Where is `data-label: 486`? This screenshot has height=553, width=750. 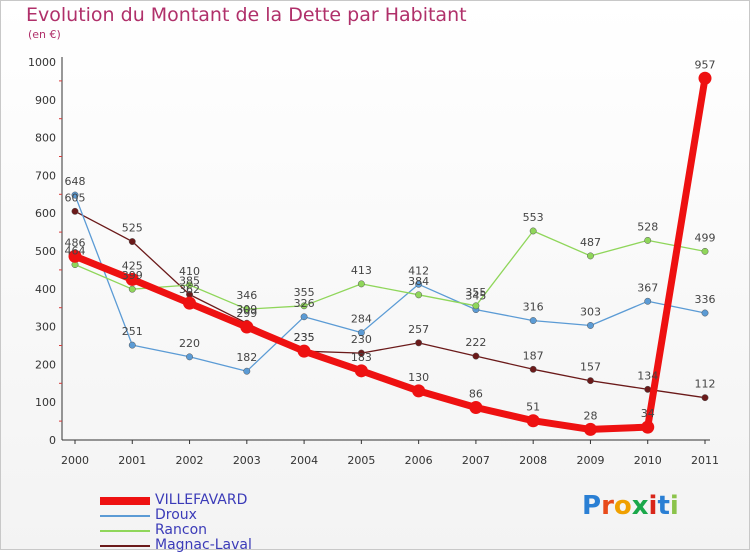
data-label: 486 is located at coordinates (75, 242).